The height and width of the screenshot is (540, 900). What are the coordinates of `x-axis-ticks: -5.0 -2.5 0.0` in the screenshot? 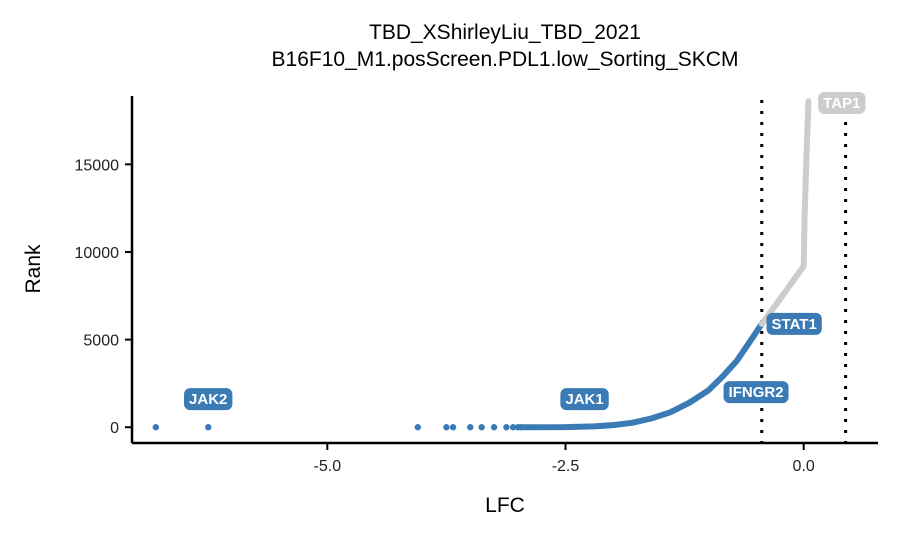 It's located at (564, 459).